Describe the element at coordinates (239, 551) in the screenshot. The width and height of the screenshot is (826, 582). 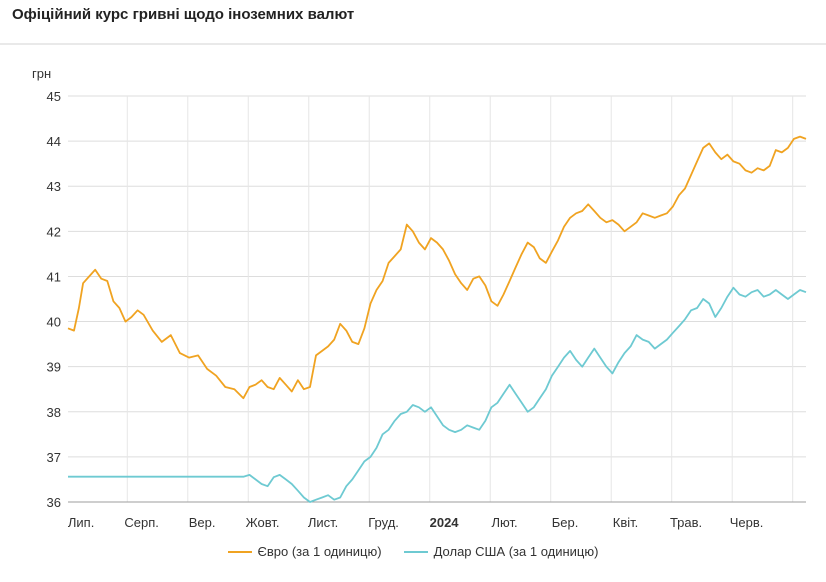
I see `legend-swatch-euro` at that location.